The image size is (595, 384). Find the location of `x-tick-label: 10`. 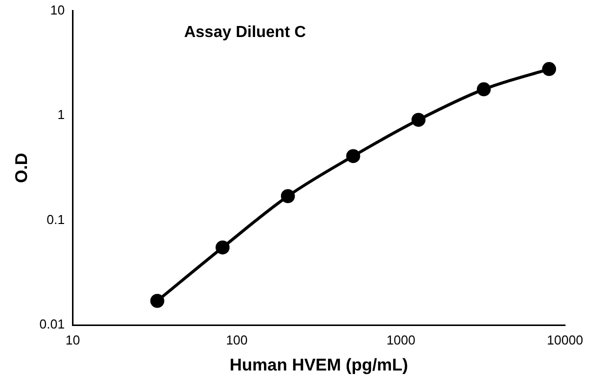

x-tick-label: 10 is located at coordinates (72, 340).